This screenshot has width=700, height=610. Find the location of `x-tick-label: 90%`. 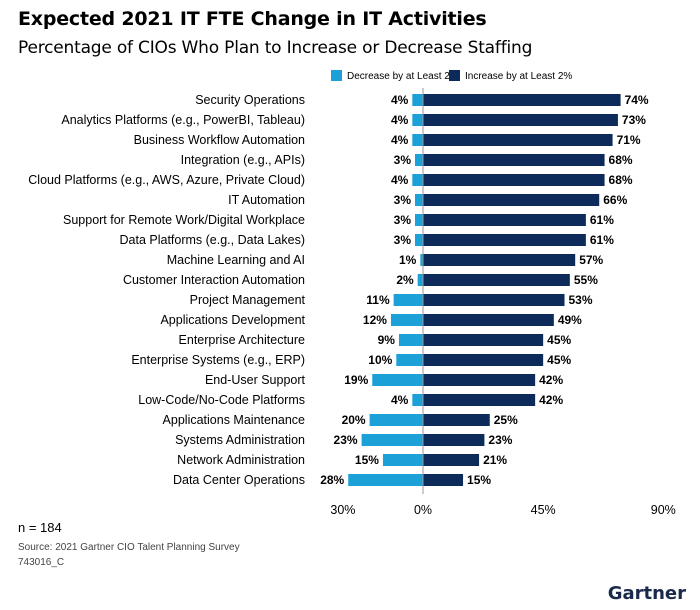

x-tick-label: 90% is located at coordinates (663, 510).